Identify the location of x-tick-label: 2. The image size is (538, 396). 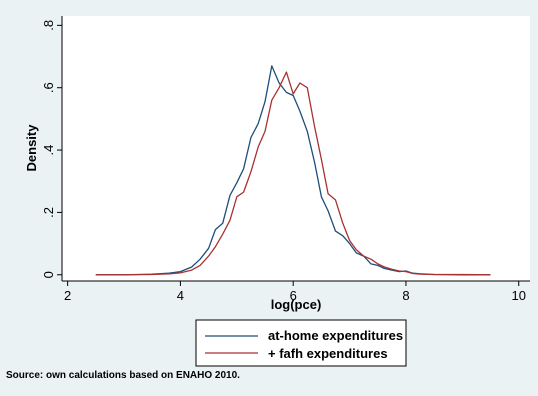
(67, 295).